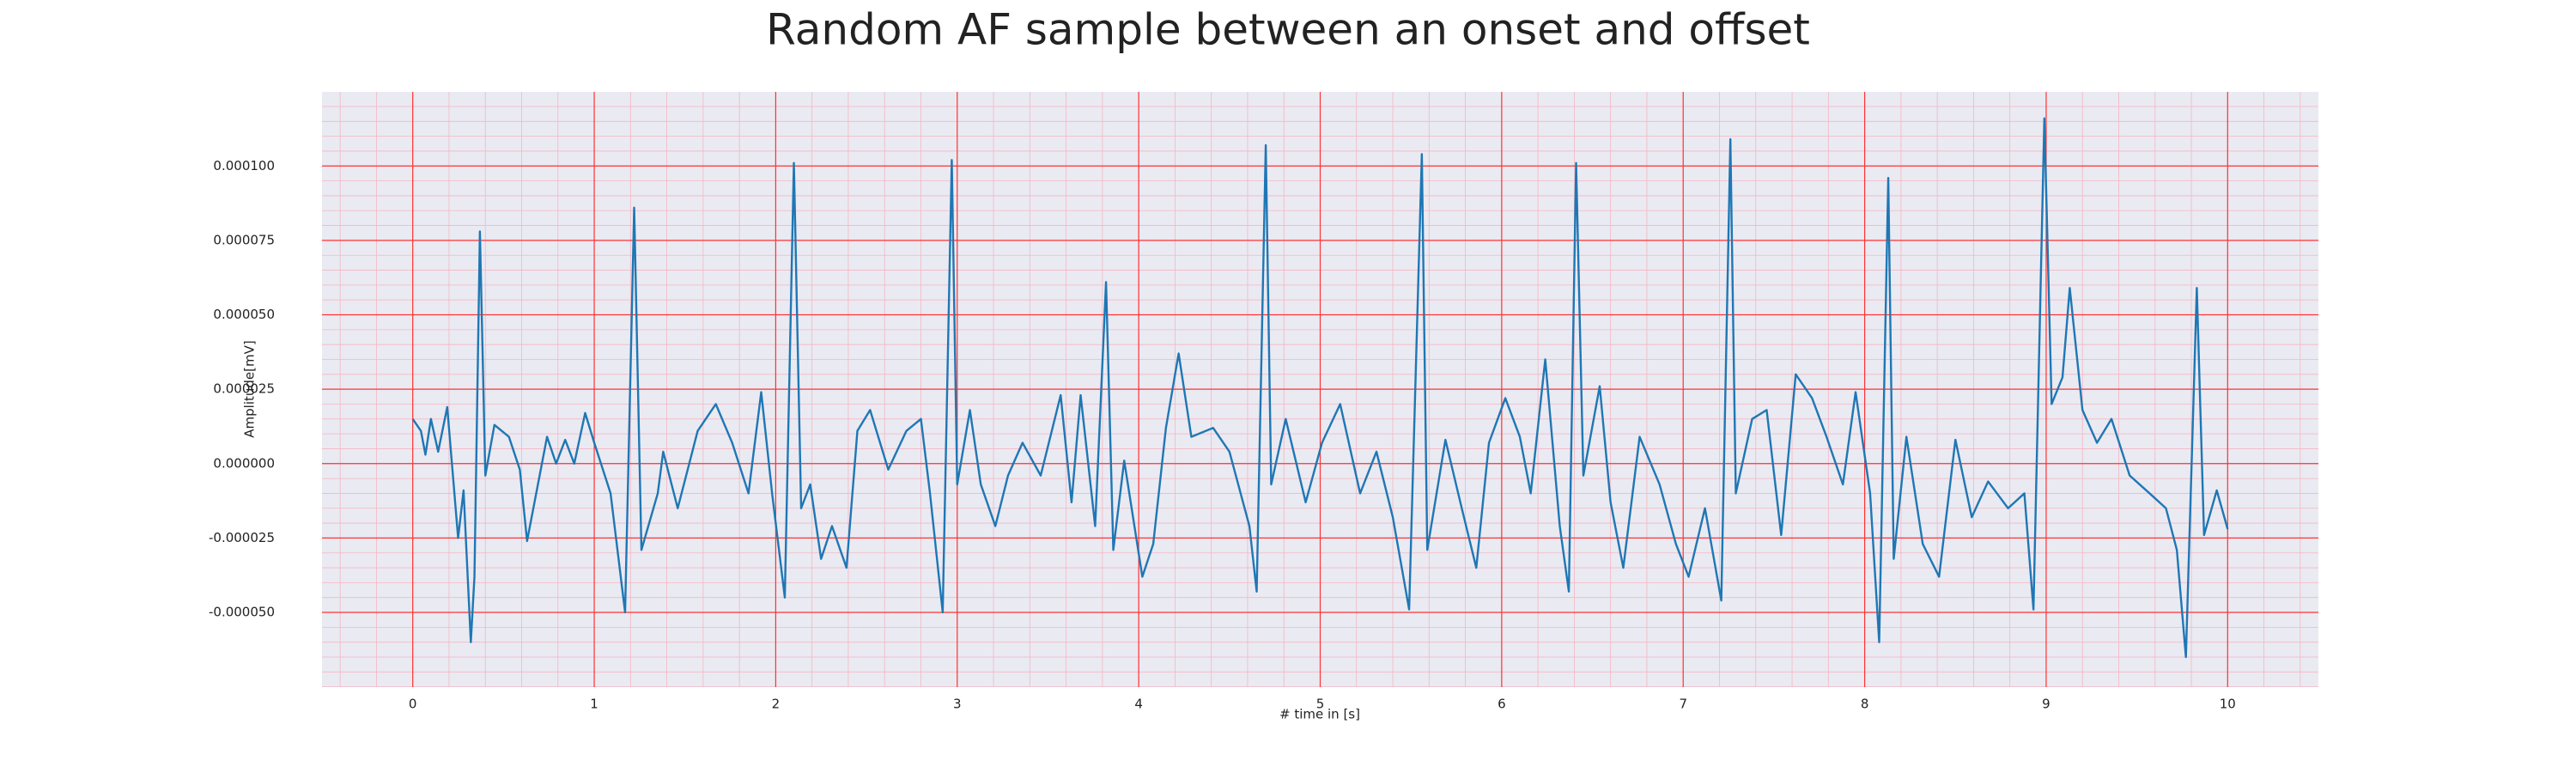 This screenshot has height=773, width=2576. I want to click on x-tick-label: 4, so click(1138, 704).